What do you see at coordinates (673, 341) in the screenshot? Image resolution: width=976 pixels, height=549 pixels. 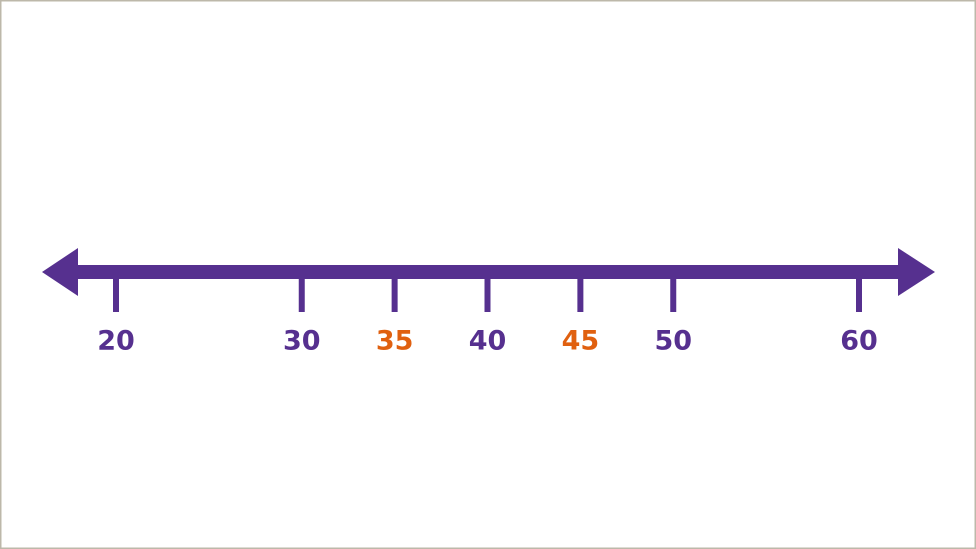 I see `tick-label: 50` at bounding box center [673, 341].